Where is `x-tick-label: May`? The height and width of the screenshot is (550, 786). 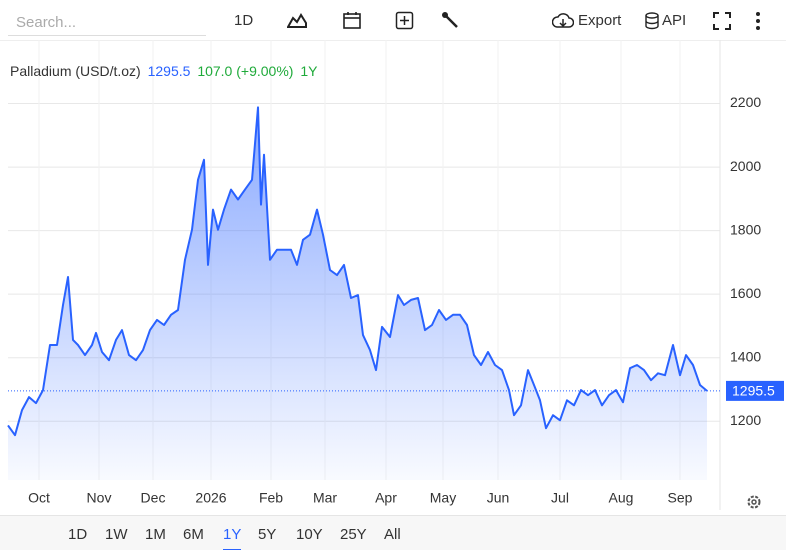 x-tick-label: May is located at coordinates (443, 498).